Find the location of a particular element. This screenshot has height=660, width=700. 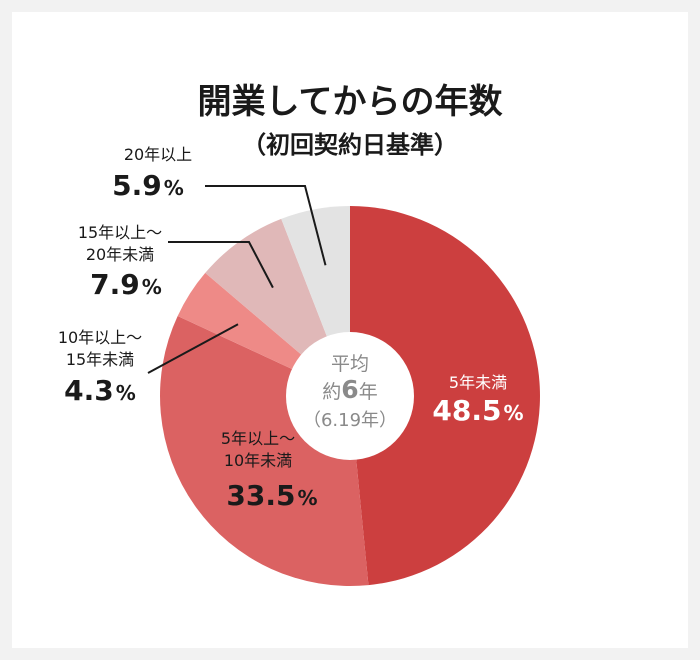

center-number: 6 is located at coordinates (349, 389).